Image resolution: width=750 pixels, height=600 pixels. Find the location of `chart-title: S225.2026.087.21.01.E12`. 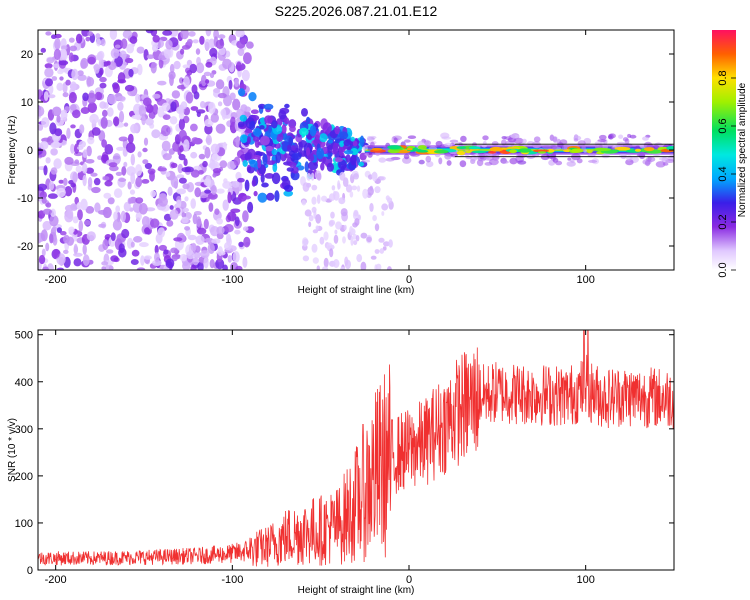

chart-title: S225.2026.087.21.01.E12 is located at coordinates (356, 11).